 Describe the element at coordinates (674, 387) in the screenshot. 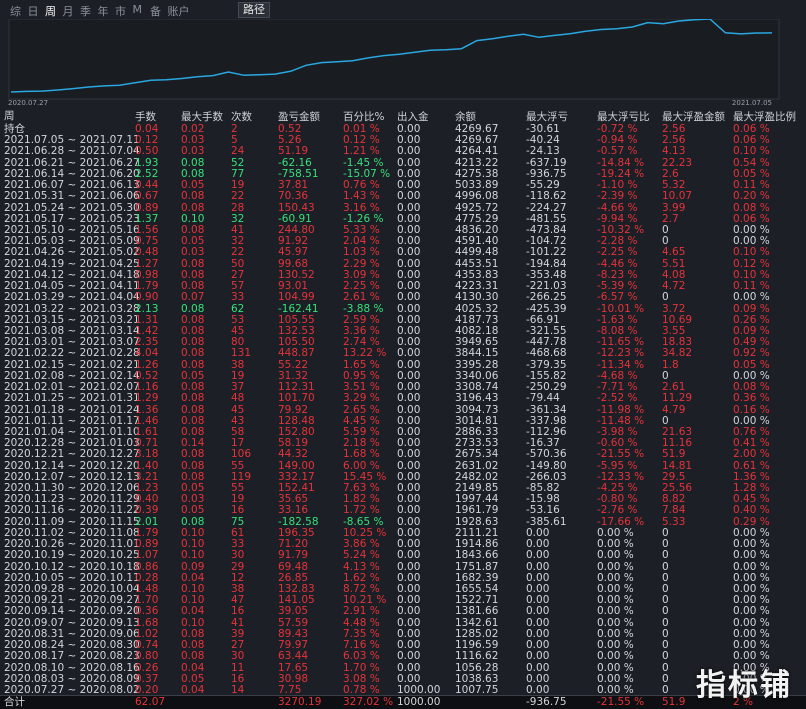

I see `cell: 2.61` at that location.